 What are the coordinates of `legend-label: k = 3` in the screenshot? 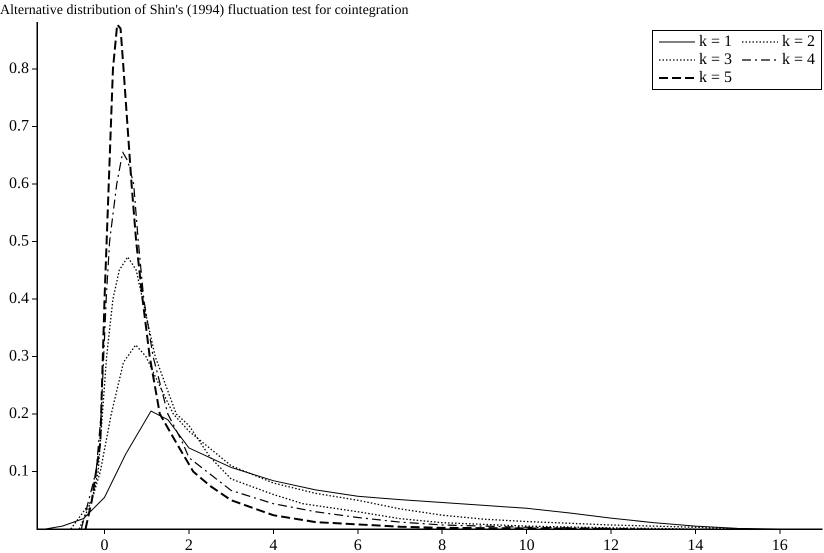 It's located at (715, 60).